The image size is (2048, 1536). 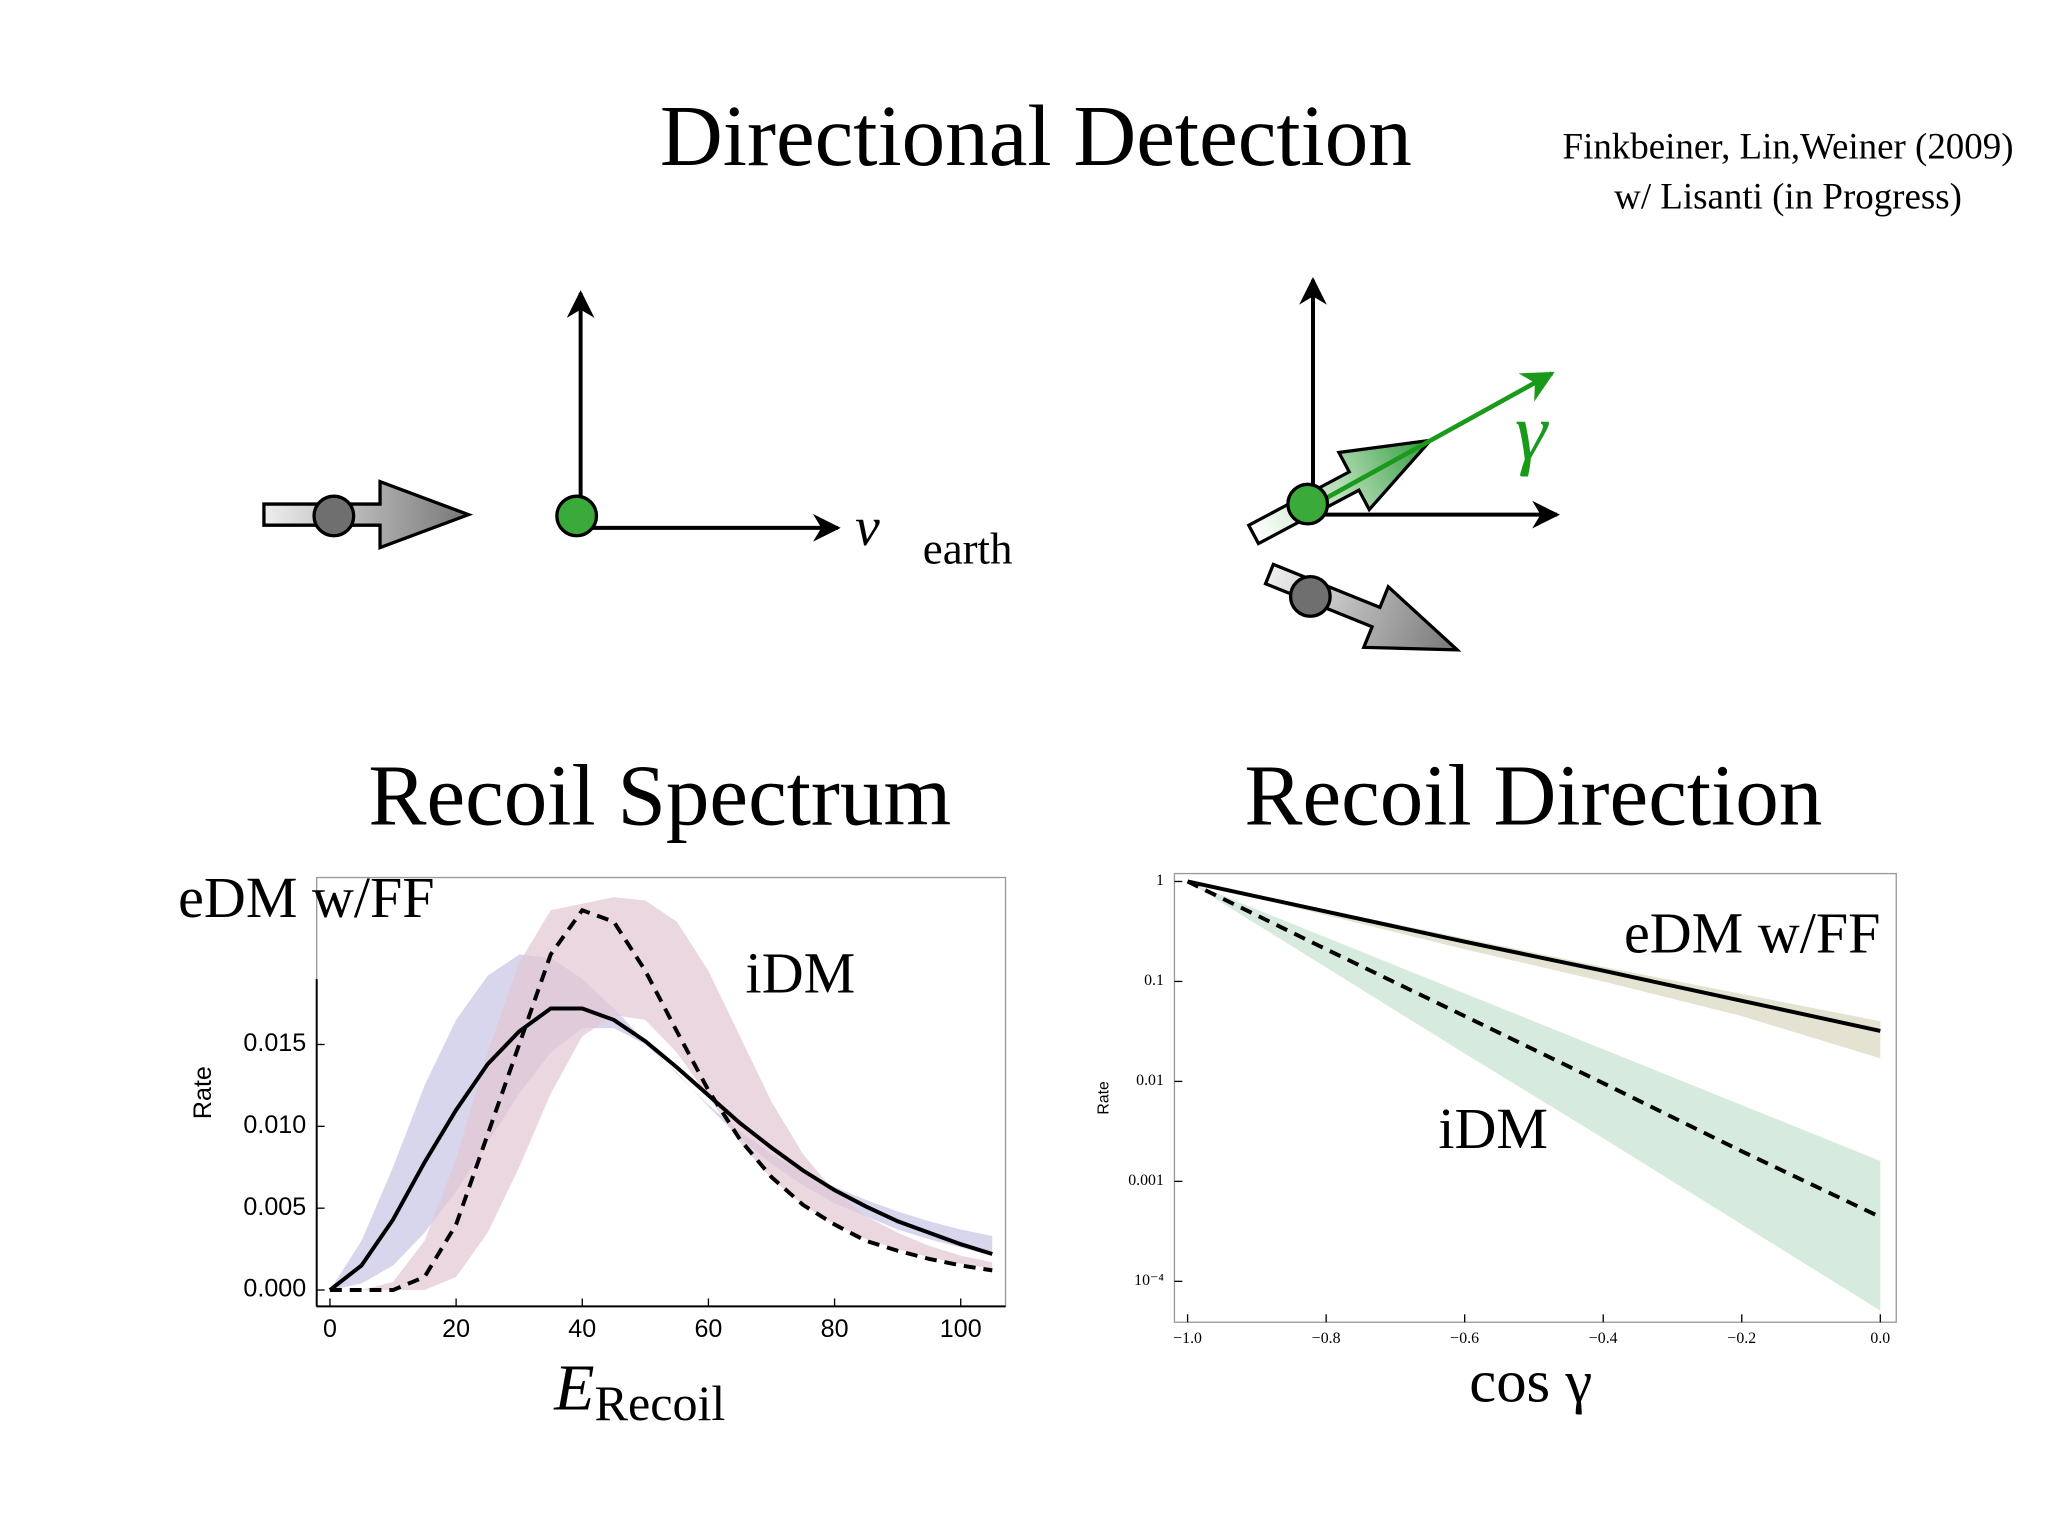 I want to click on x-tick-label: 60, so click(x=708, y=1329).